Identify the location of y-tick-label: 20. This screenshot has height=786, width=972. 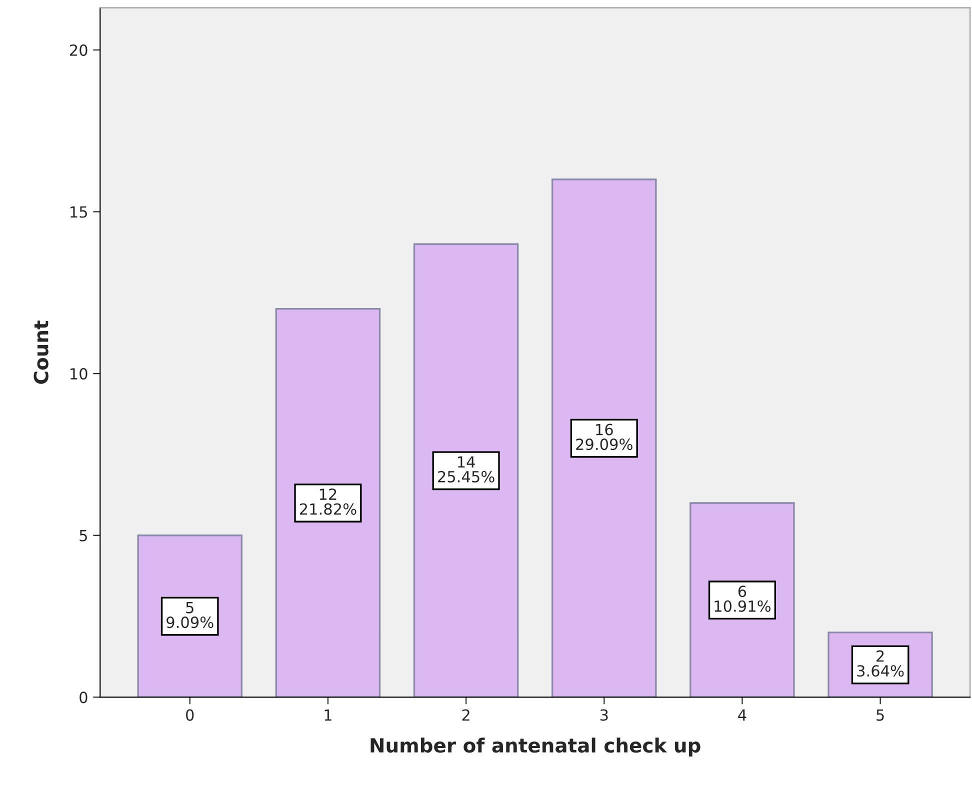
(79, 50).